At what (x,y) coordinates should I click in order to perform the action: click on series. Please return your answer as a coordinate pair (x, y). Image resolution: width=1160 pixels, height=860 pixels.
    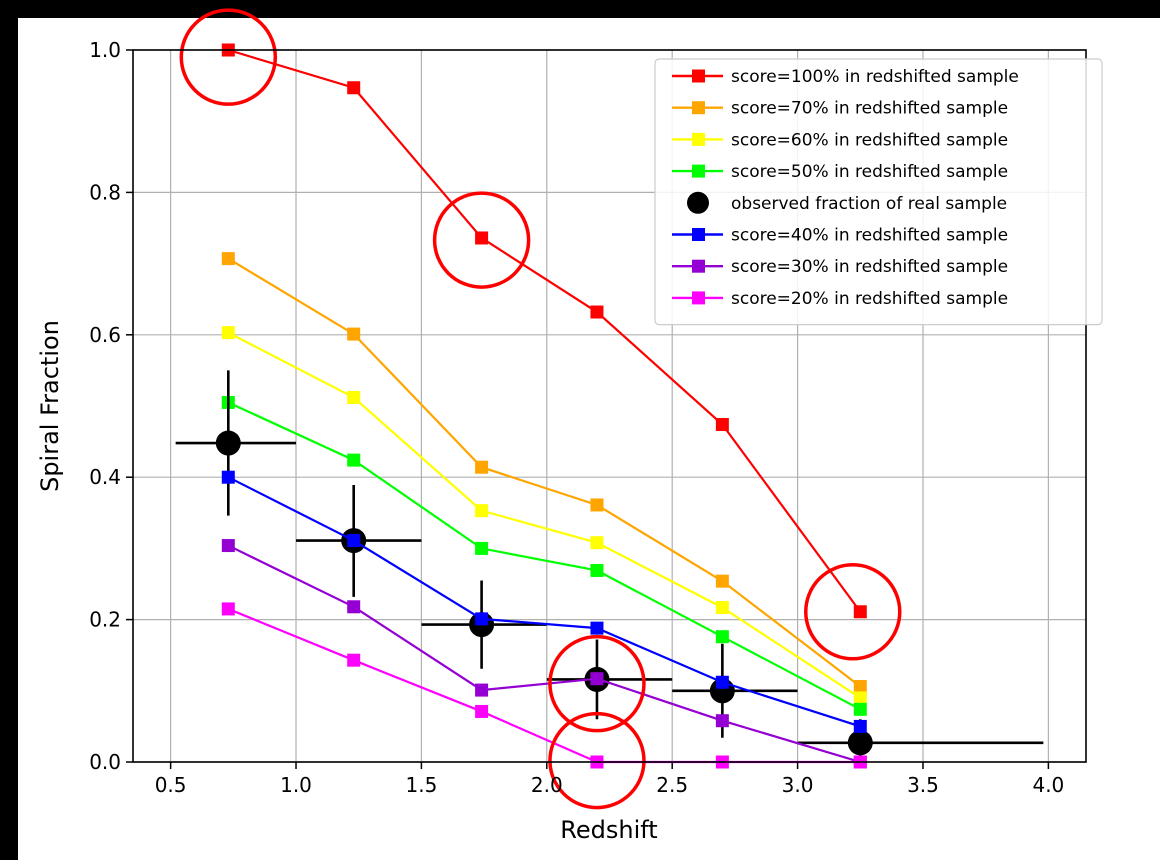
    Looking at the image, I should click on (544, 654).